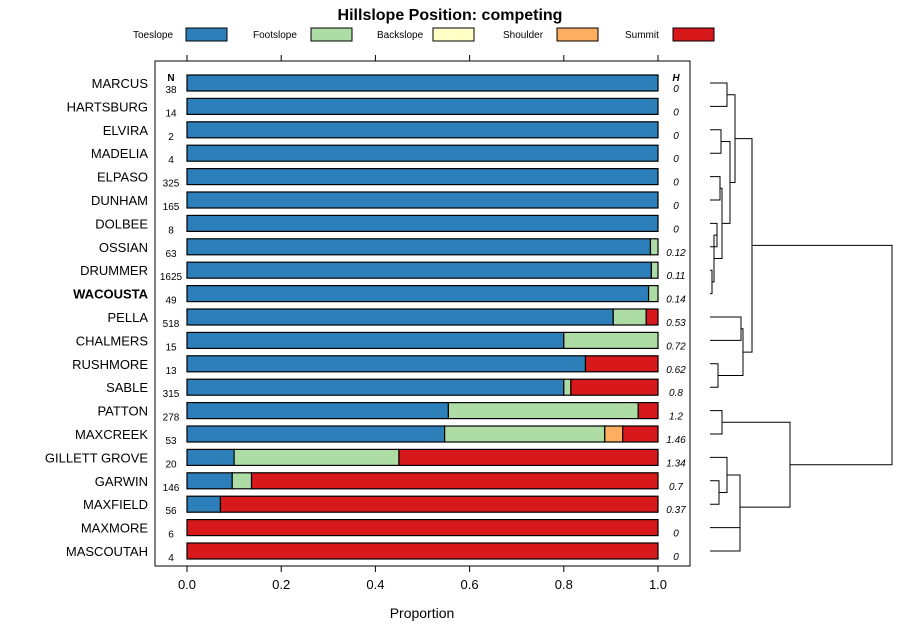  I want to click on n-value: 315, so click(171, 394).